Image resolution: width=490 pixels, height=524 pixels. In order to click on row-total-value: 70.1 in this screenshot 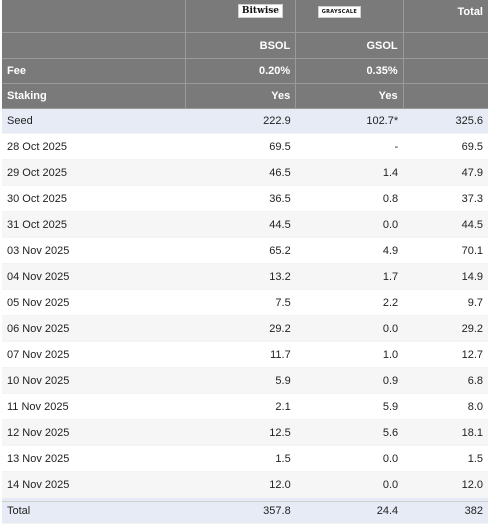, I will do `click(445, 250)`.